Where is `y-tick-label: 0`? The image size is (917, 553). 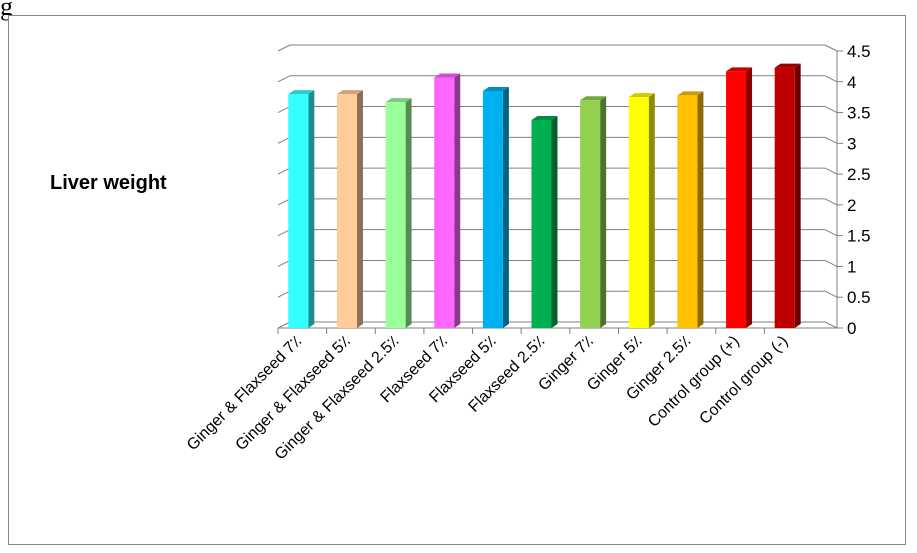 y-tick-label: 0 is located at coordinates (851, 328).